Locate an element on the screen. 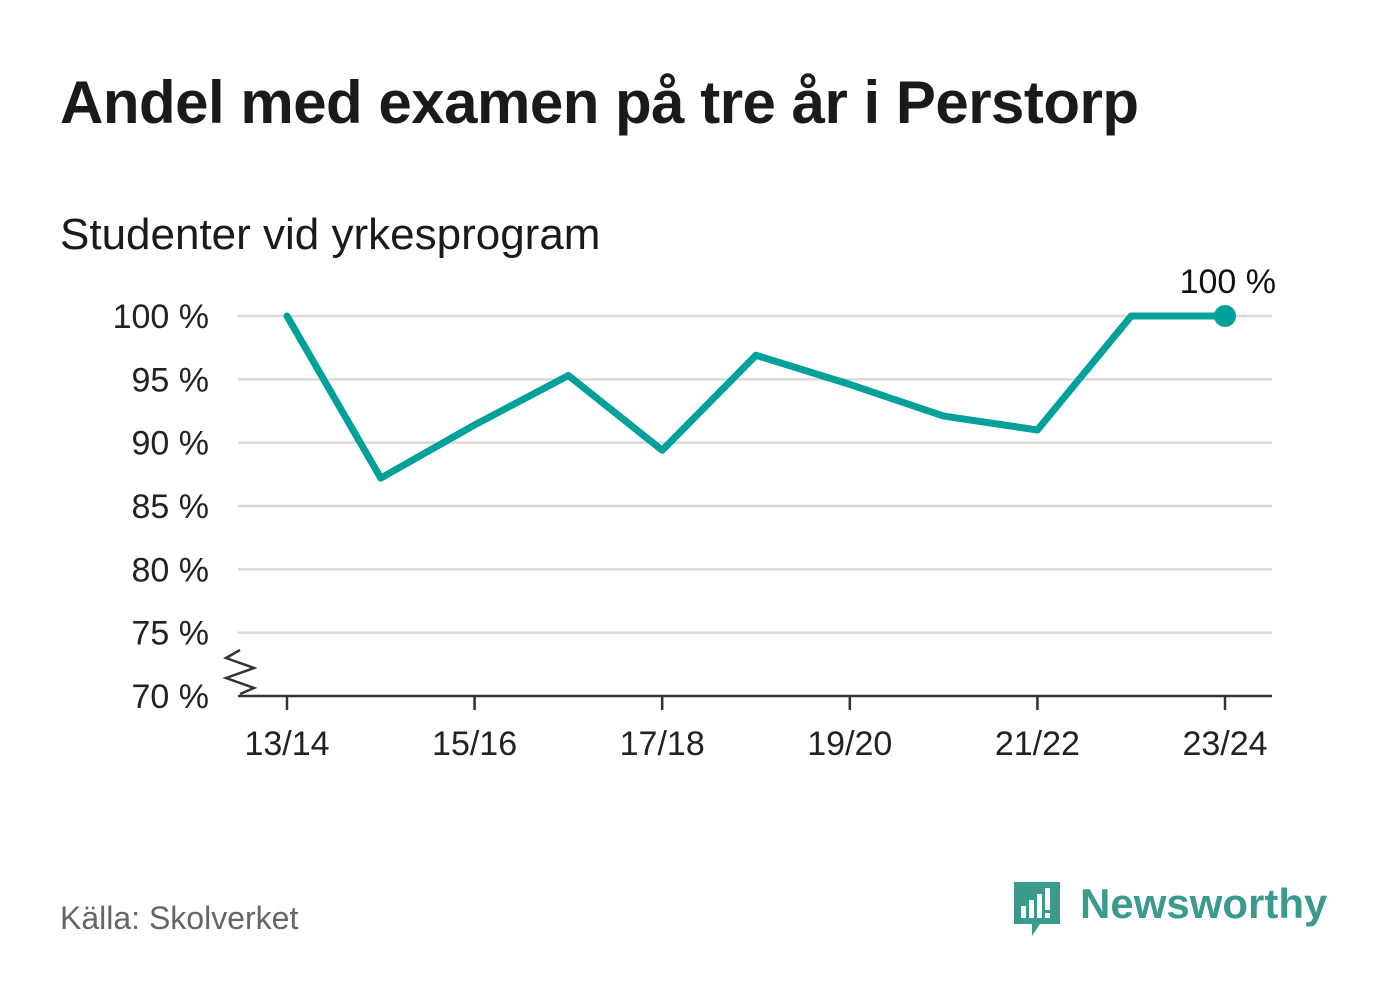  x-tick-label-15-16: 15/16 is located at coordinates (474, 744).